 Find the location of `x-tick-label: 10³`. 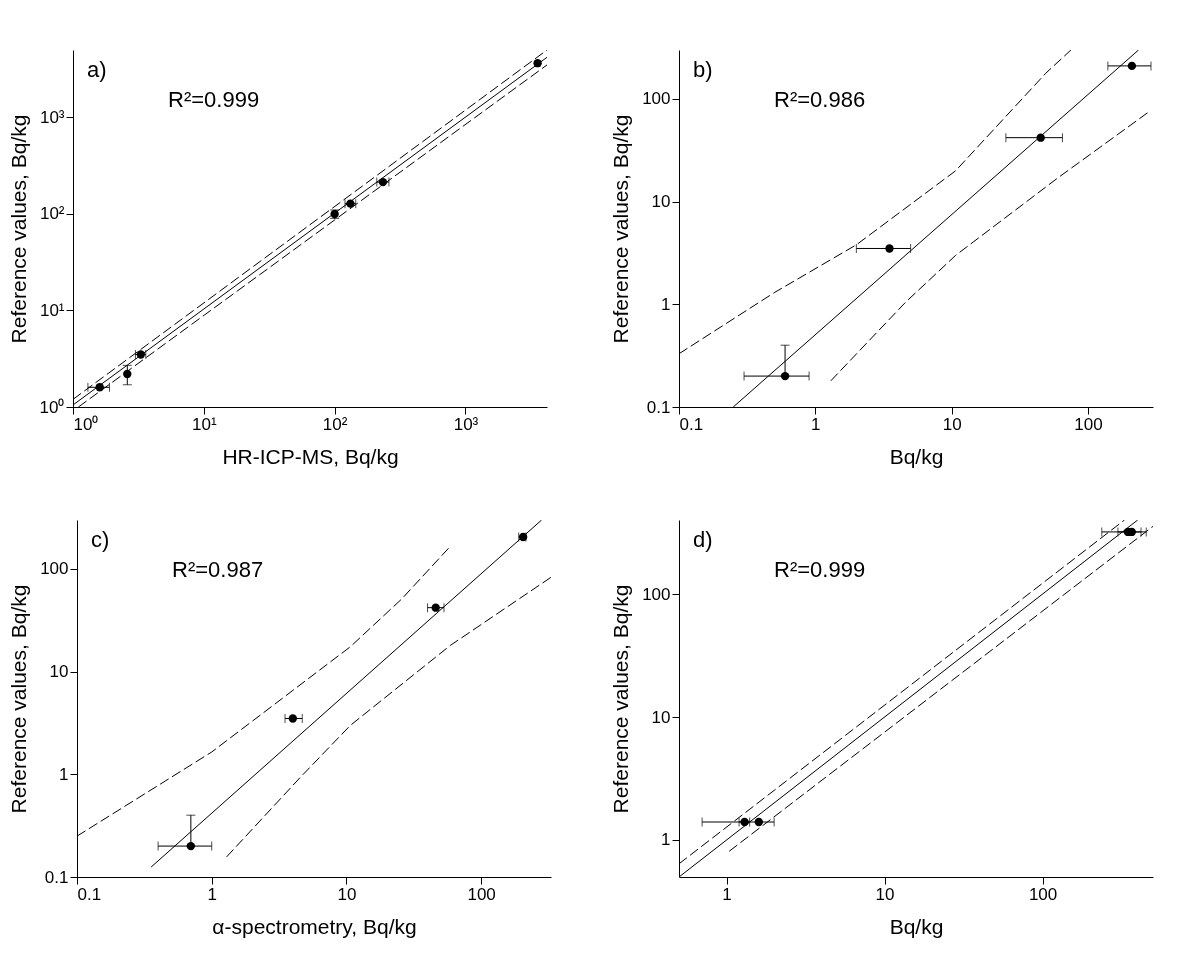

x-tick-label: 10³ is located at coordinates (466, 424).